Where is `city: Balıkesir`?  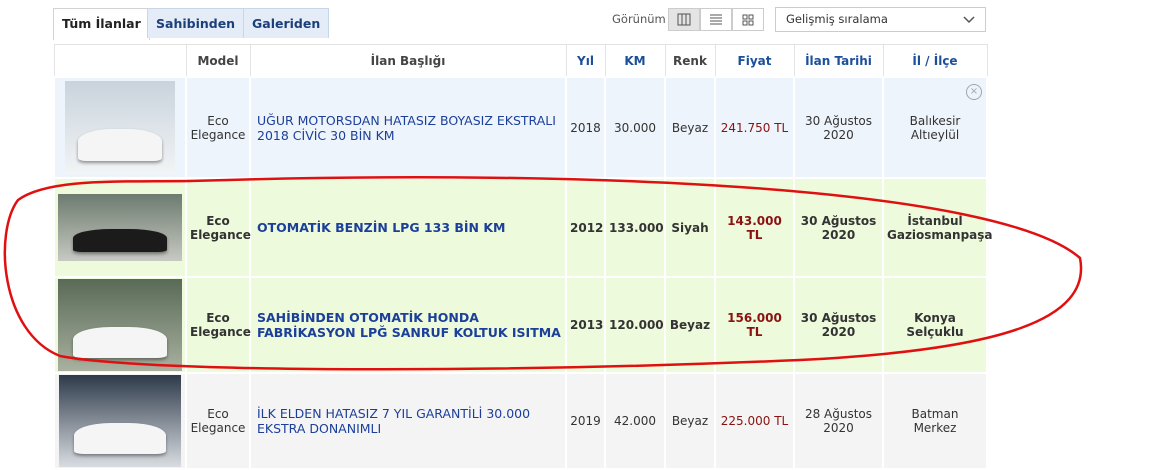 city: Balıkesir is located at coordinates (935, 120).